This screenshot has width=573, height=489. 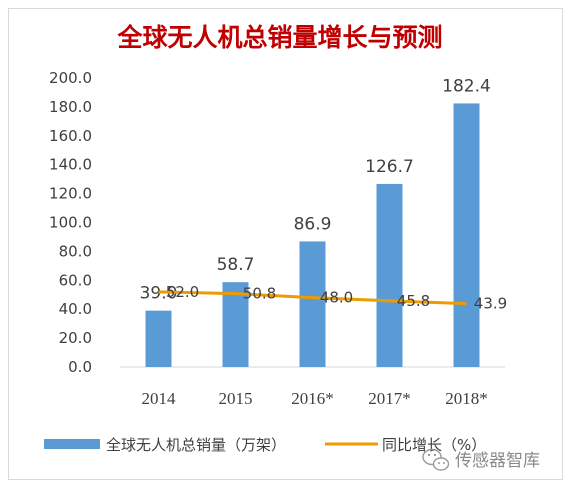 I want to click on y-tick-label: 140.0, so click(x=70, y=165).